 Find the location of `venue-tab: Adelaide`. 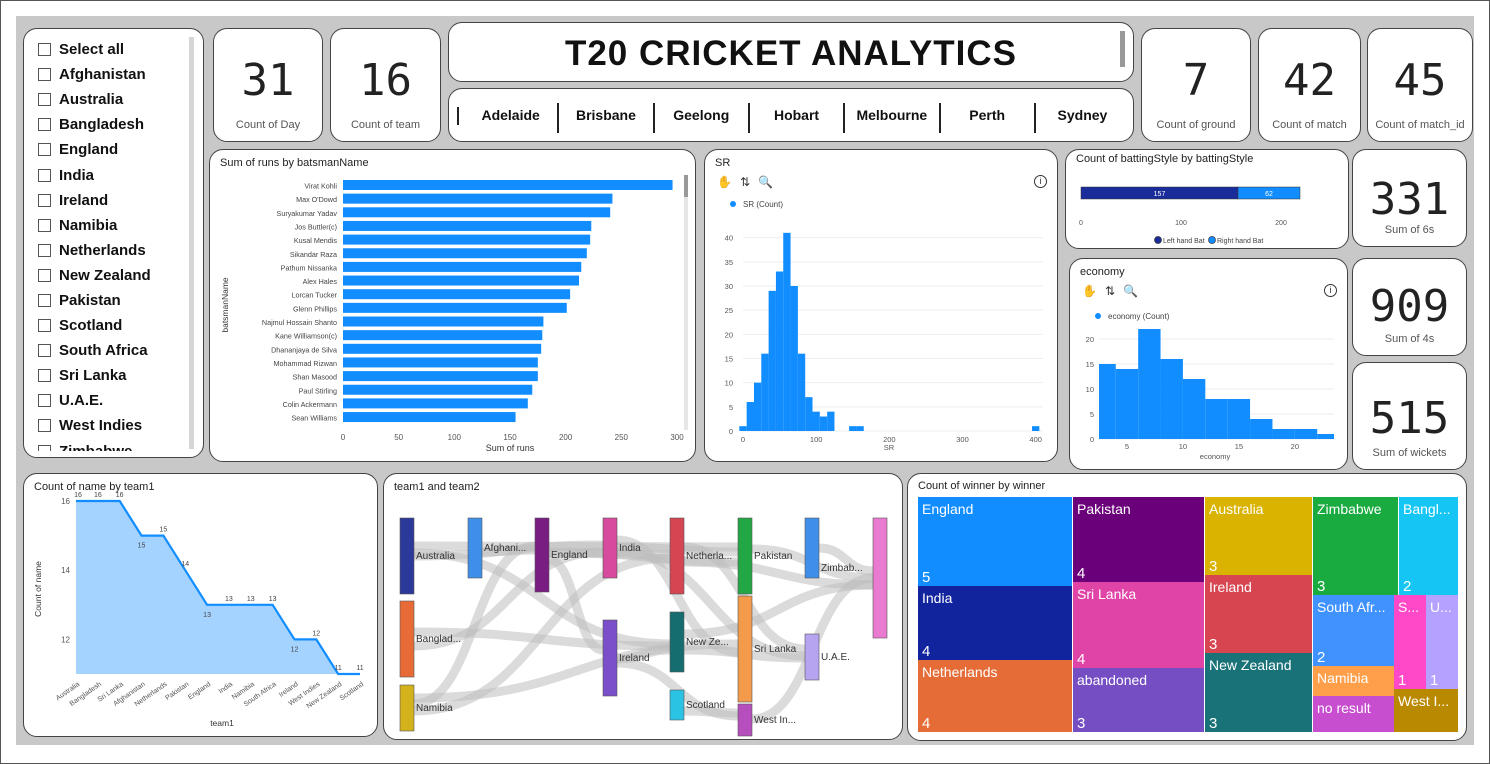

venue-tab: Adelaide is located at coordinates (510, 115).